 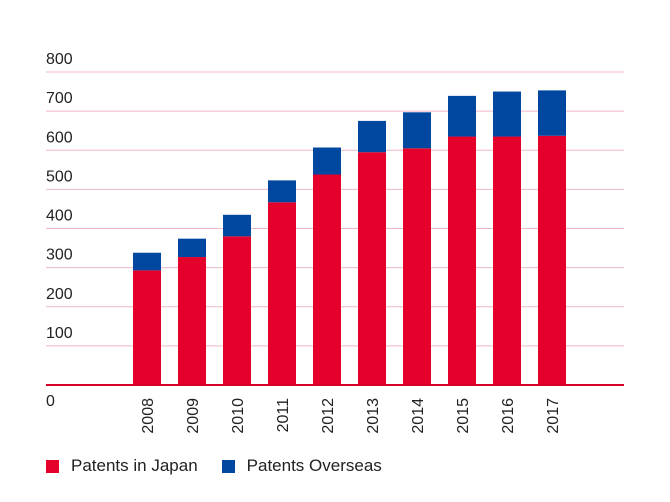 What do you see at coordinates (59, 176) in the screenshot?
I see `y-tick-label: 500` at bounding box center [59, 176].